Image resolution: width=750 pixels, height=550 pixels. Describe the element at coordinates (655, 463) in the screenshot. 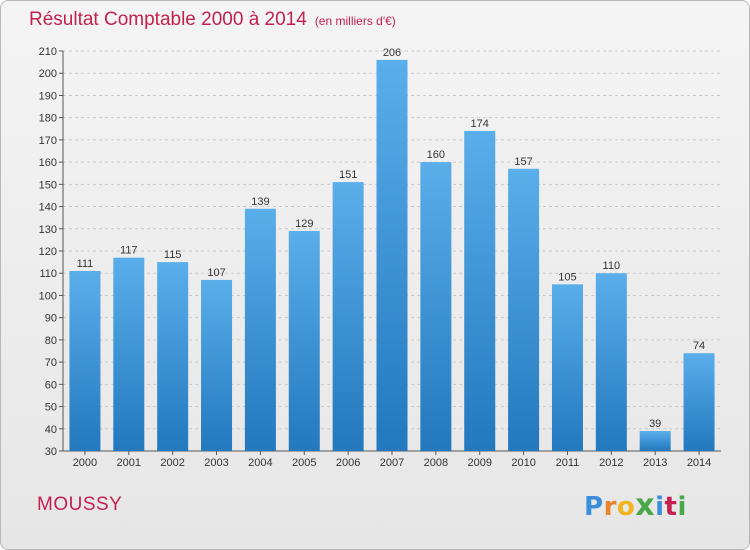

I see `x-tick-label: 2013` at that location.